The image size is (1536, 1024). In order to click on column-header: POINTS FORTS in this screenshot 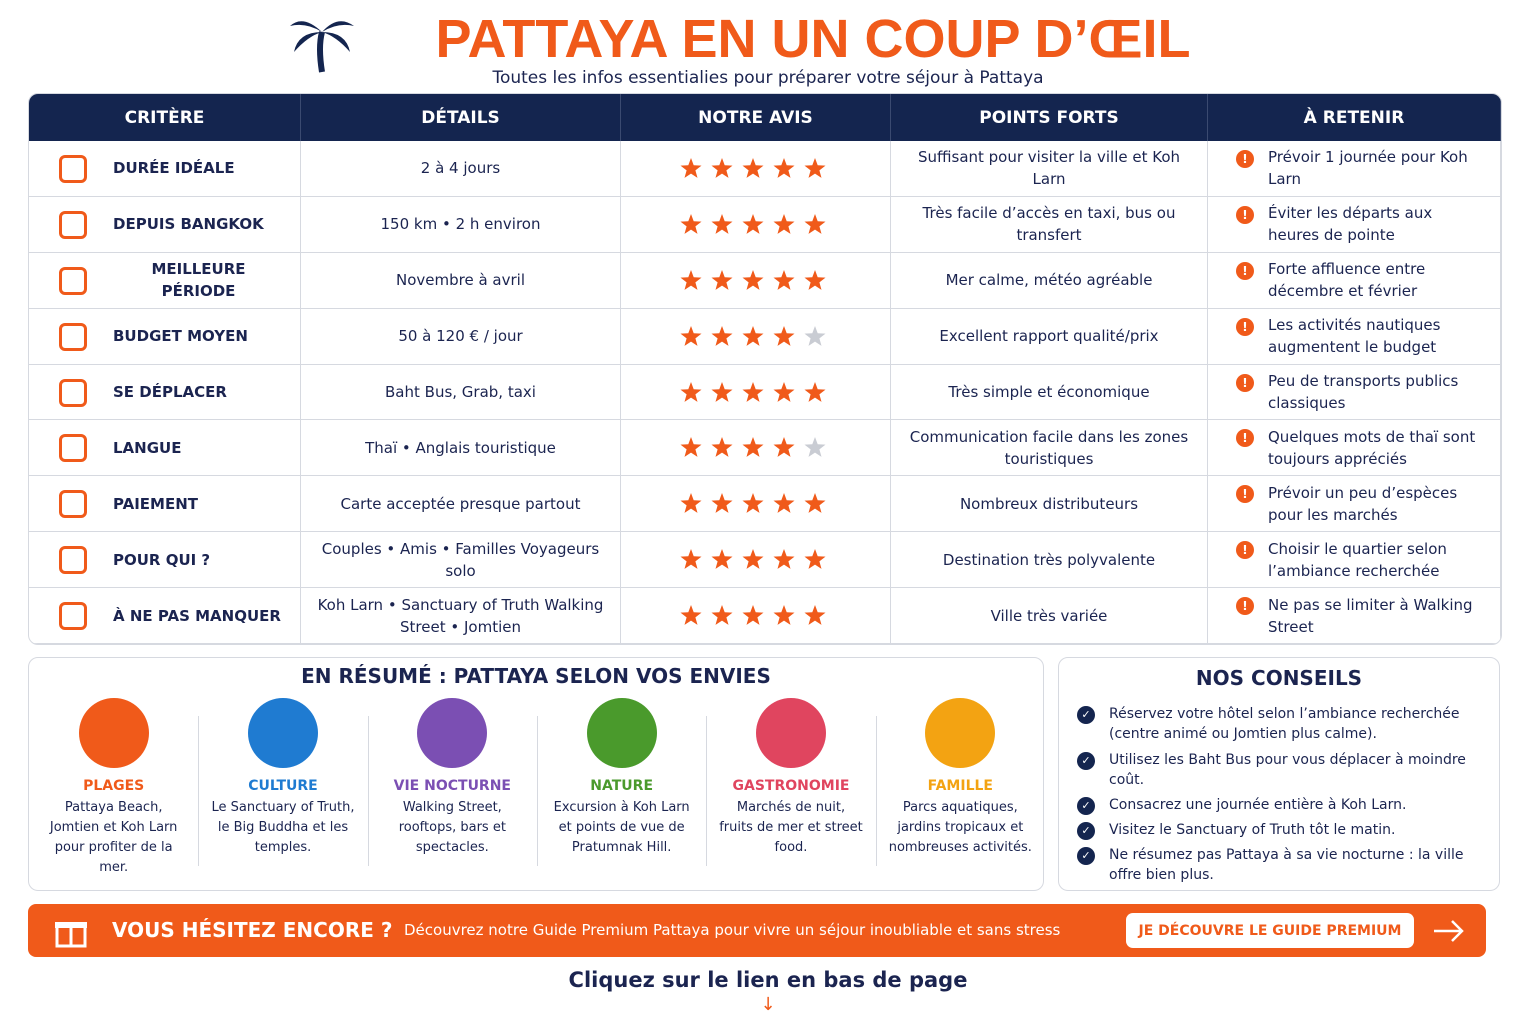, I will do `click(1049, 117)`.